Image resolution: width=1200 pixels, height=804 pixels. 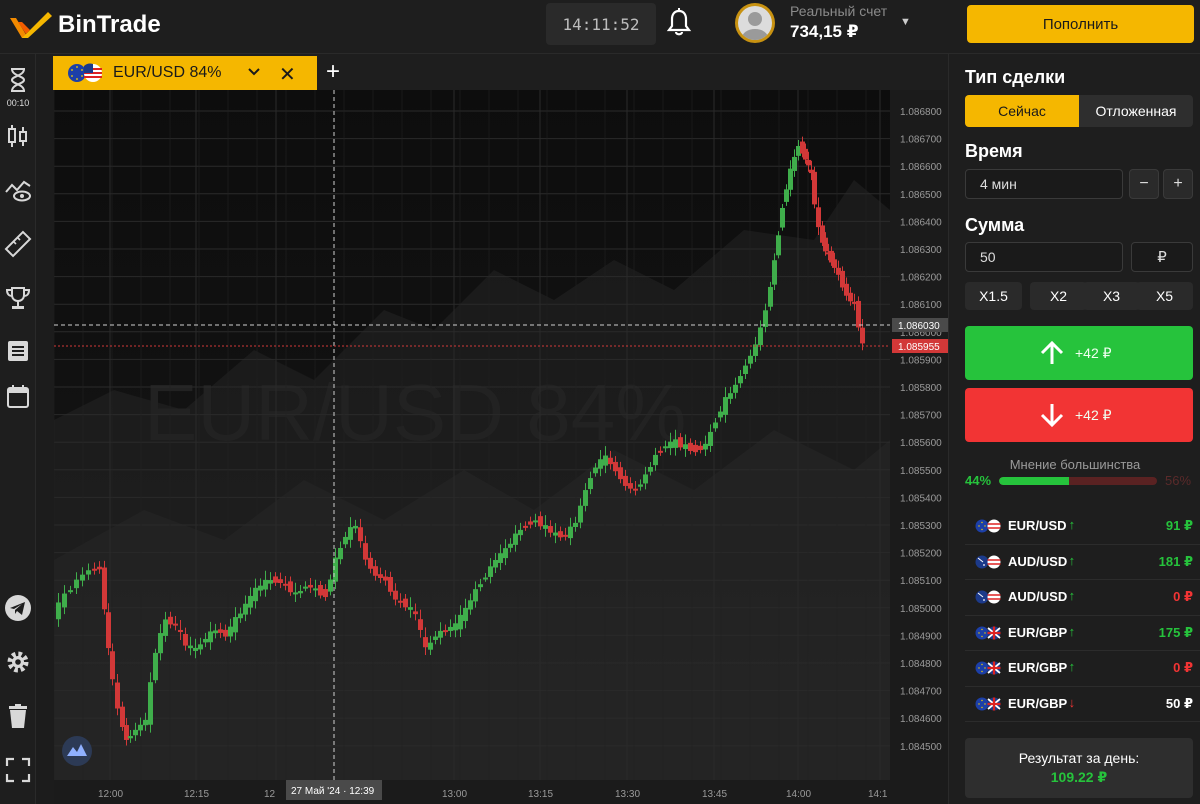 What do you see at coordinates (1079, 415) in the screenshot?
I see `put-down-button: +42 ₽` at bounding box center [1079, 415].